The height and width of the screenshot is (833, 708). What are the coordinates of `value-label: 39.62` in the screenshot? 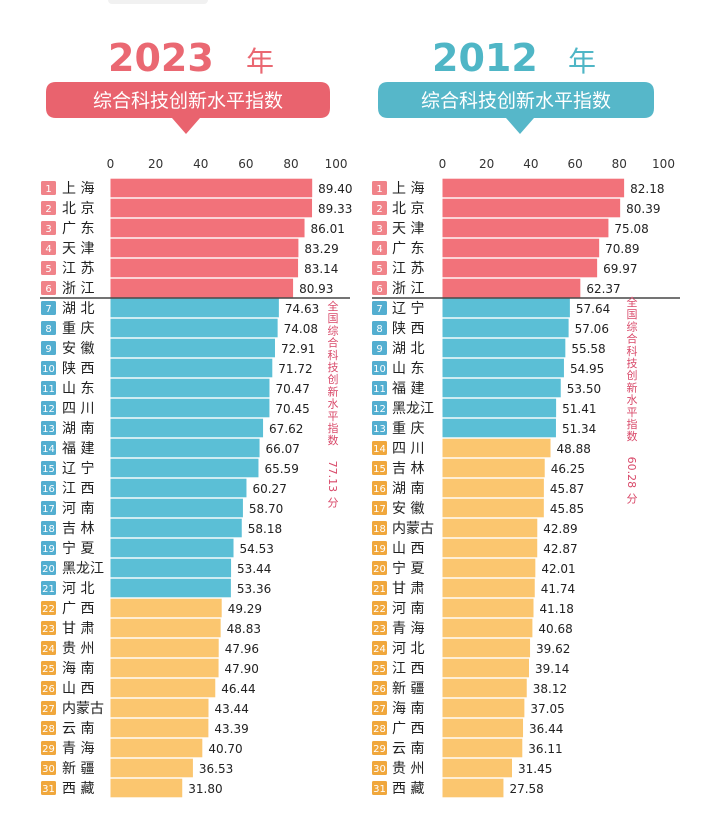 It's located at (553, 649).